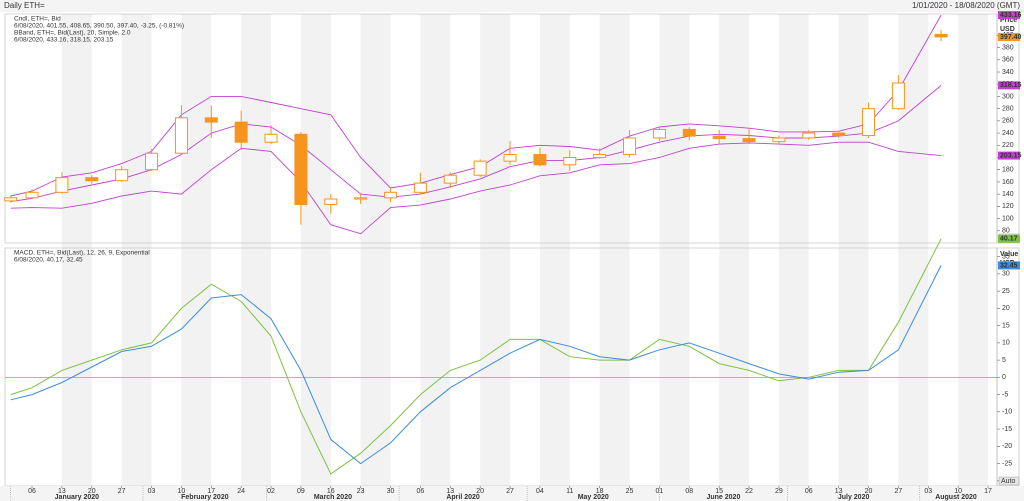  Describe the element at coordinates (1008, 206) in the screenshot. I see `y-tick-label: 120` at that location.